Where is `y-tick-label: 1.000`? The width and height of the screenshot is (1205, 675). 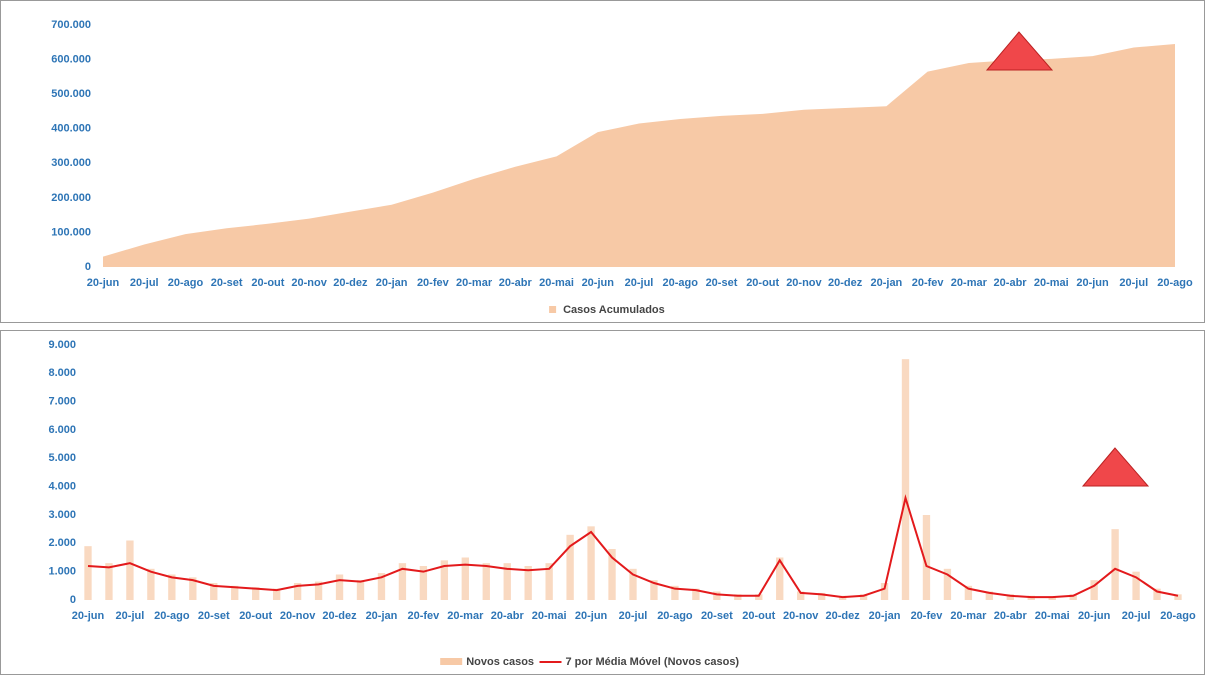
y-tick-label: 1.000 is located at coordinates (62, 572).